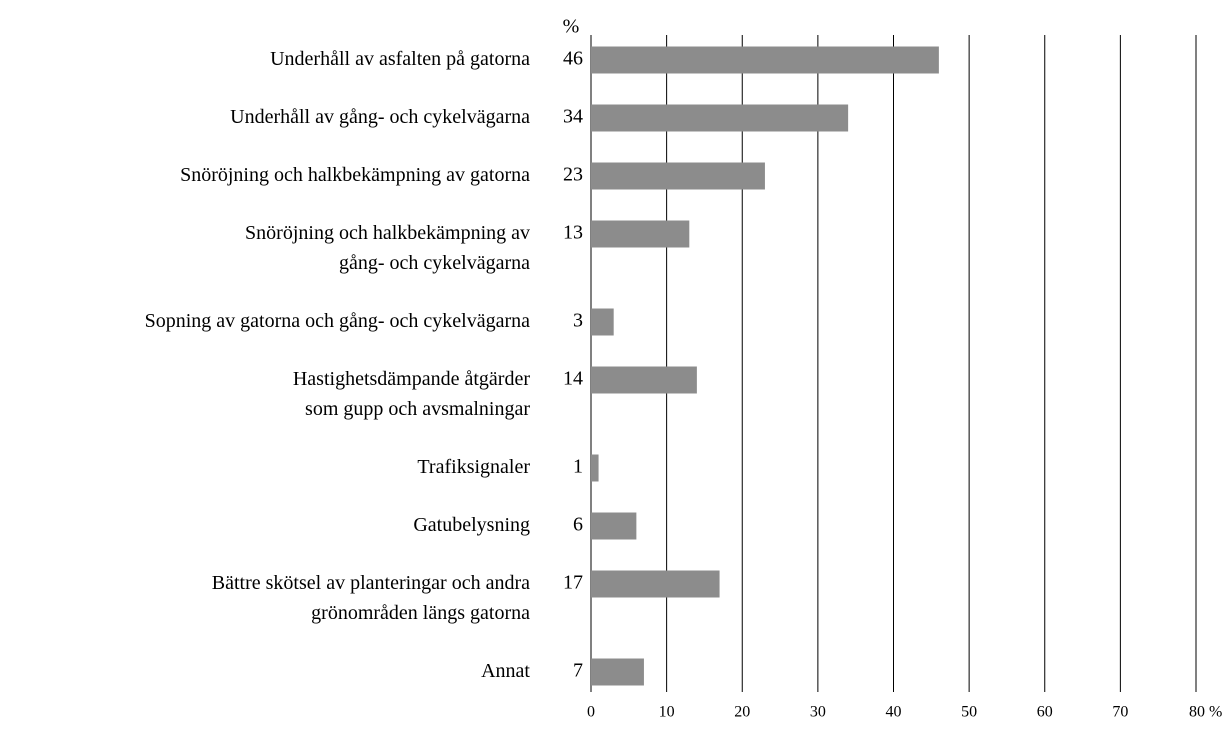 This screenshot has height=740, width=1229. Describe the element at coordinates (573, 175) in the screenshot. I see `value-label: 23` at that location.